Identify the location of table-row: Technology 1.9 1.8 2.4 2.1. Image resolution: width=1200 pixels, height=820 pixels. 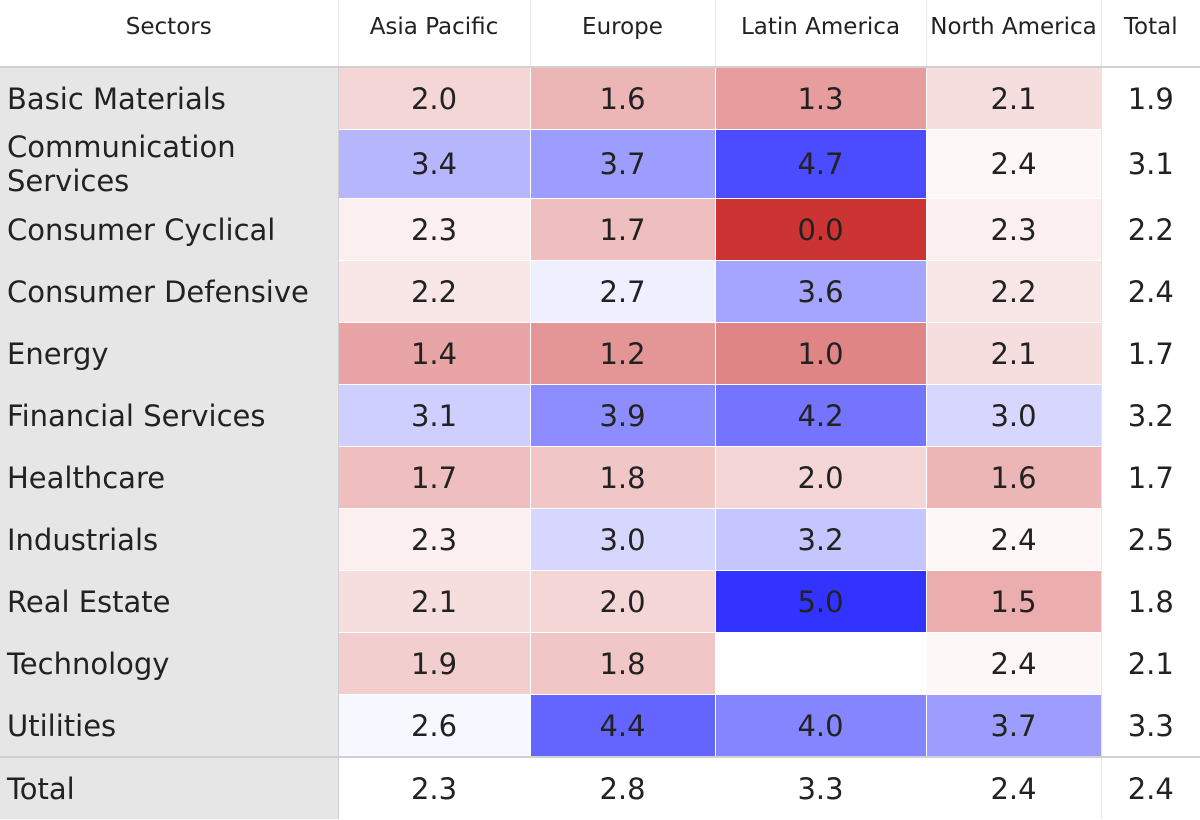
(600, 663).